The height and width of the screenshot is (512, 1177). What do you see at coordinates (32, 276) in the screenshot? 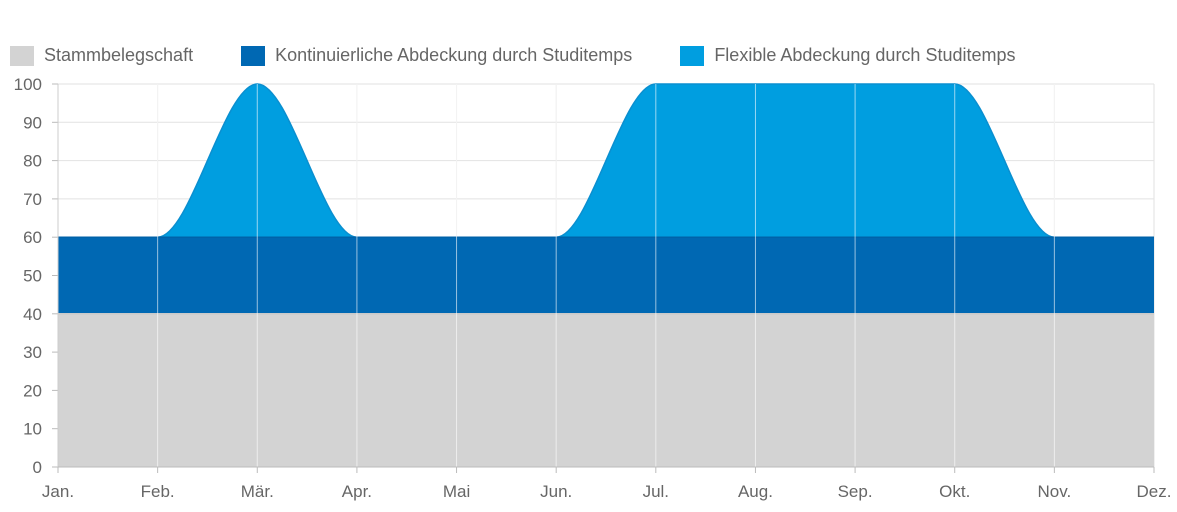
I see `y-tick-label: 50` at bounding box center [32, 276].